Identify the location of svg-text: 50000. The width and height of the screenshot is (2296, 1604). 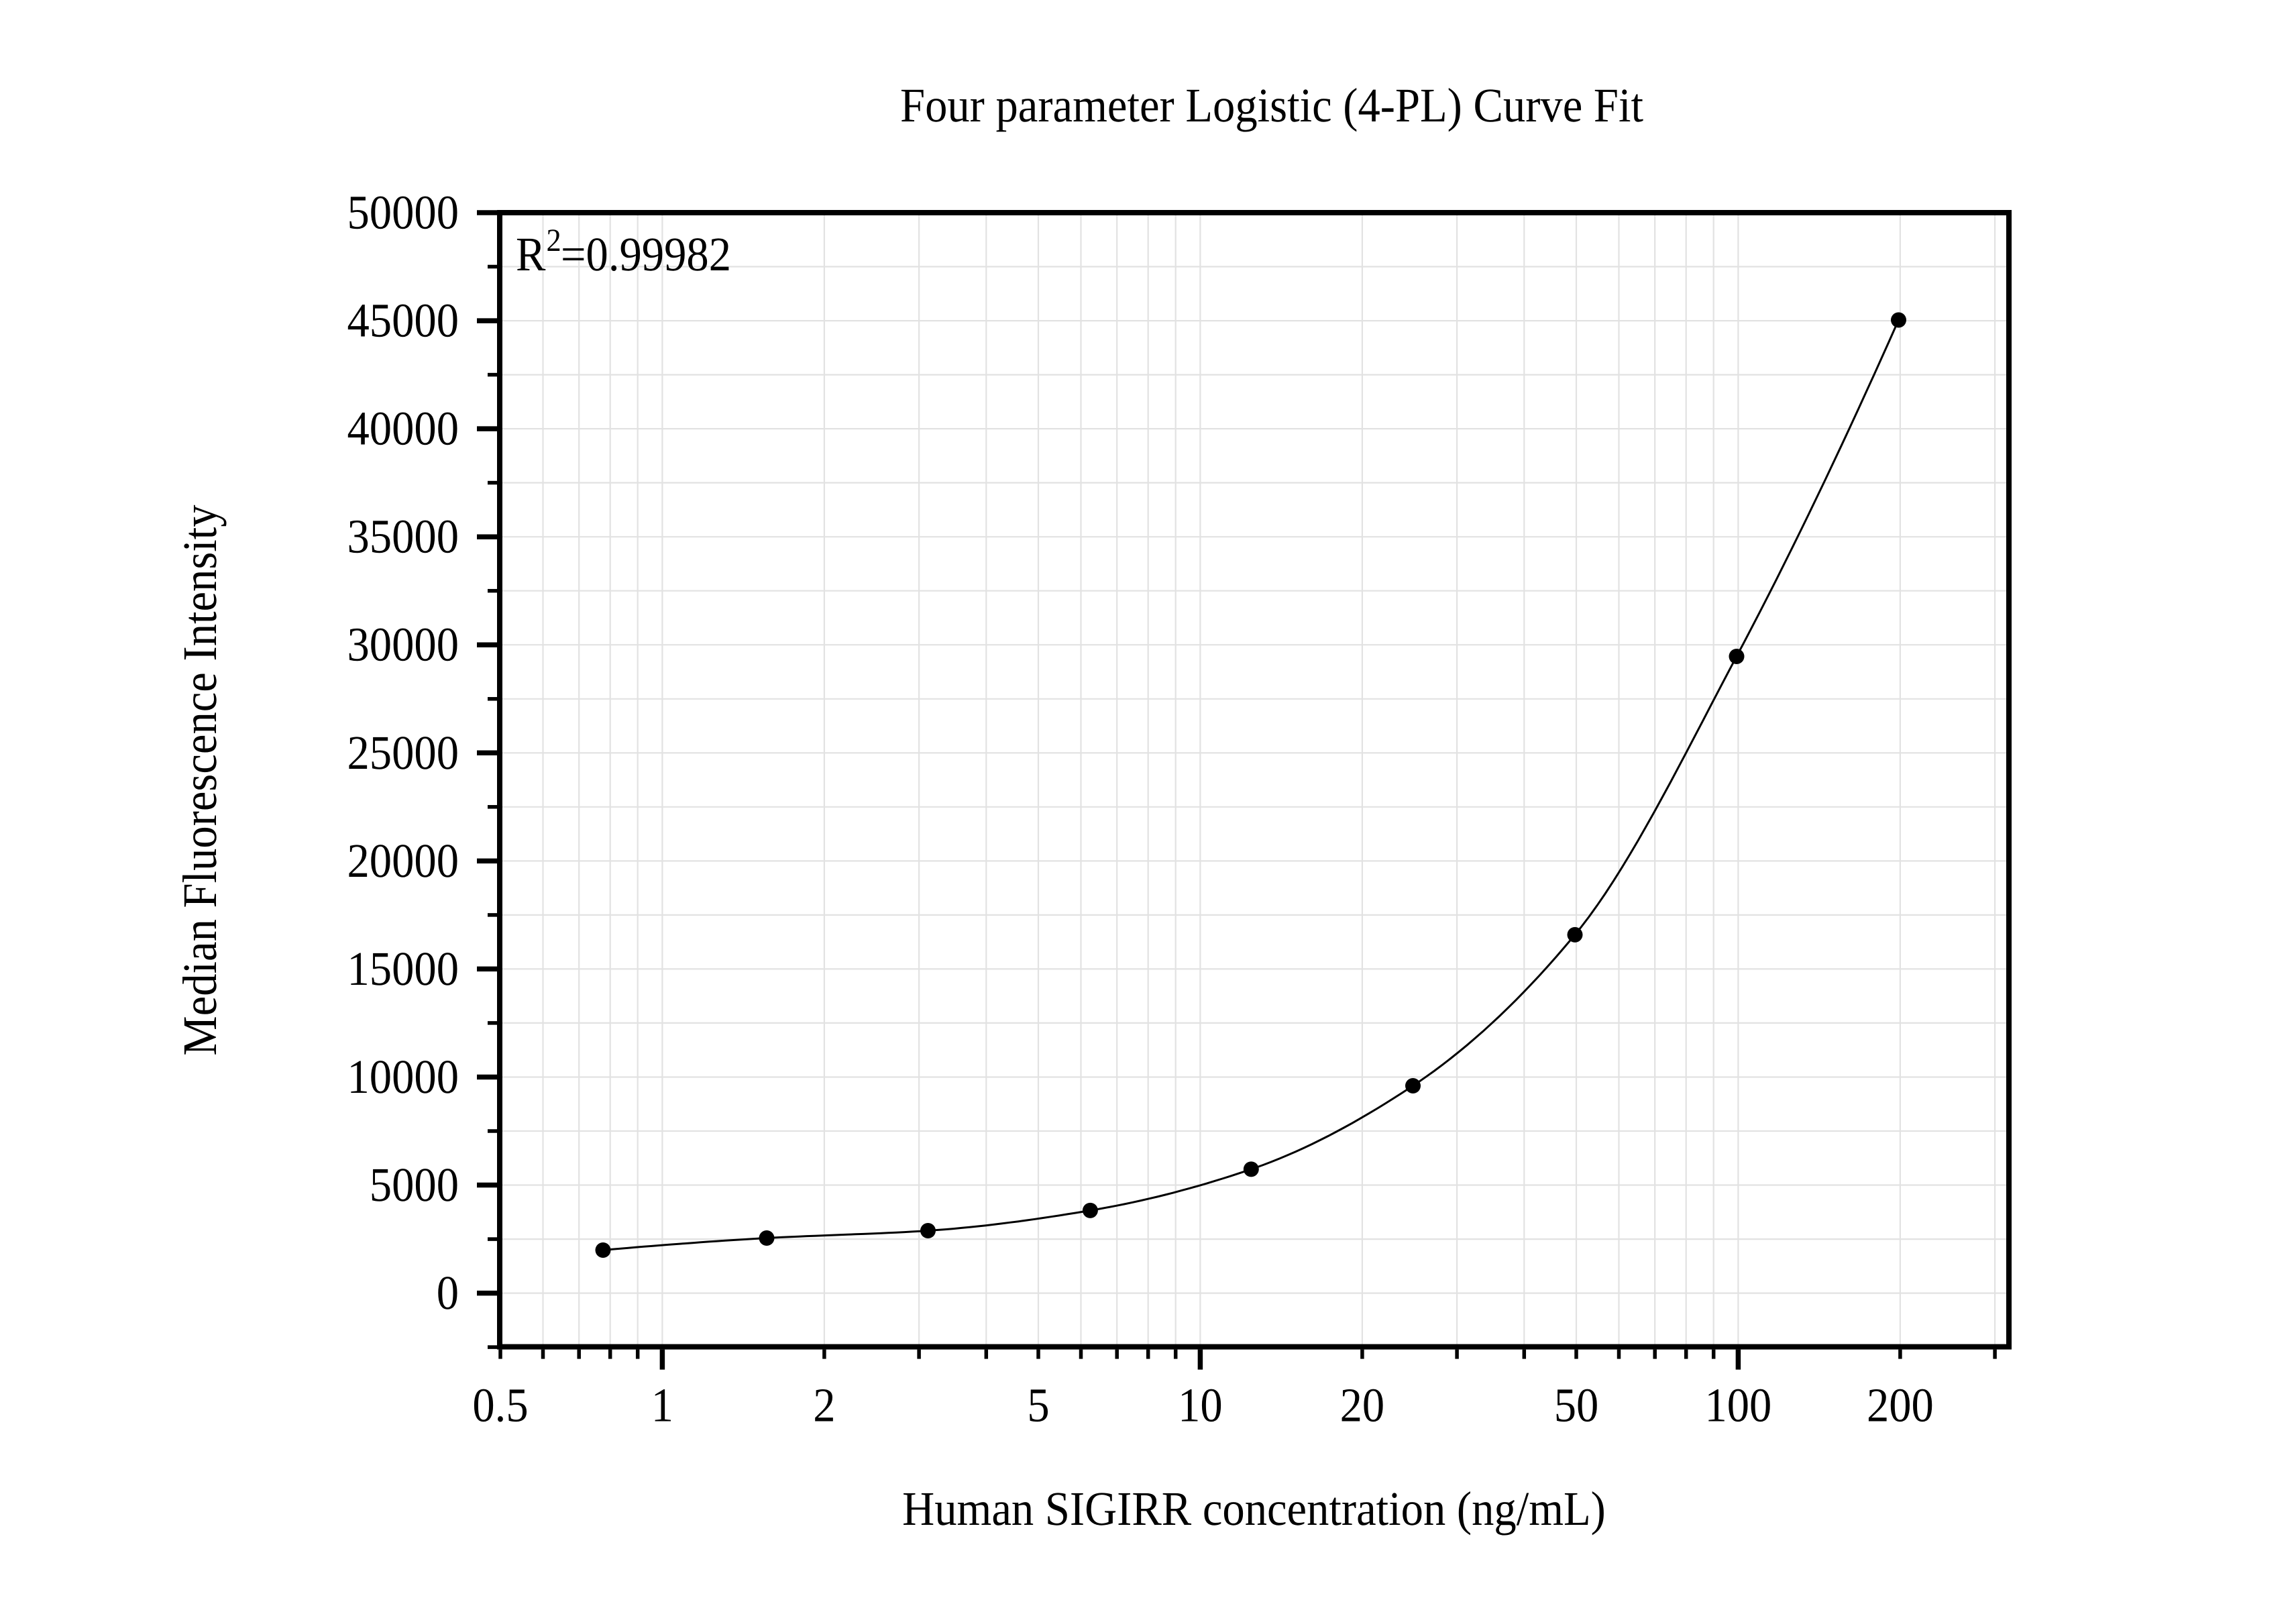
(403, 212).